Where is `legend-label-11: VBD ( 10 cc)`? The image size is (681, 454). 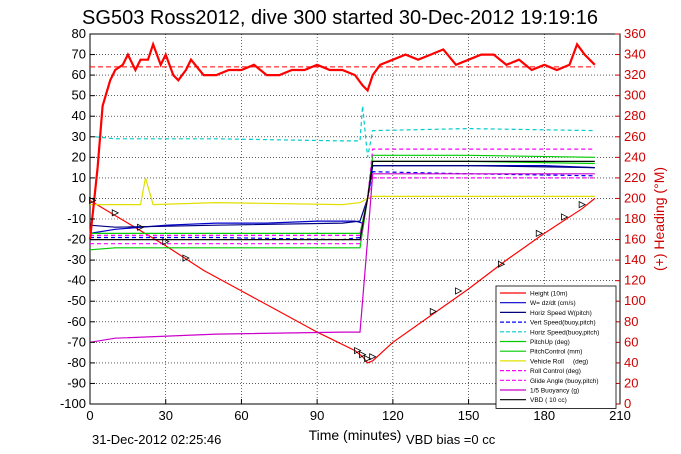
legend-label-11: VBD ( 10 cc) is located at coordinates (548, 400).